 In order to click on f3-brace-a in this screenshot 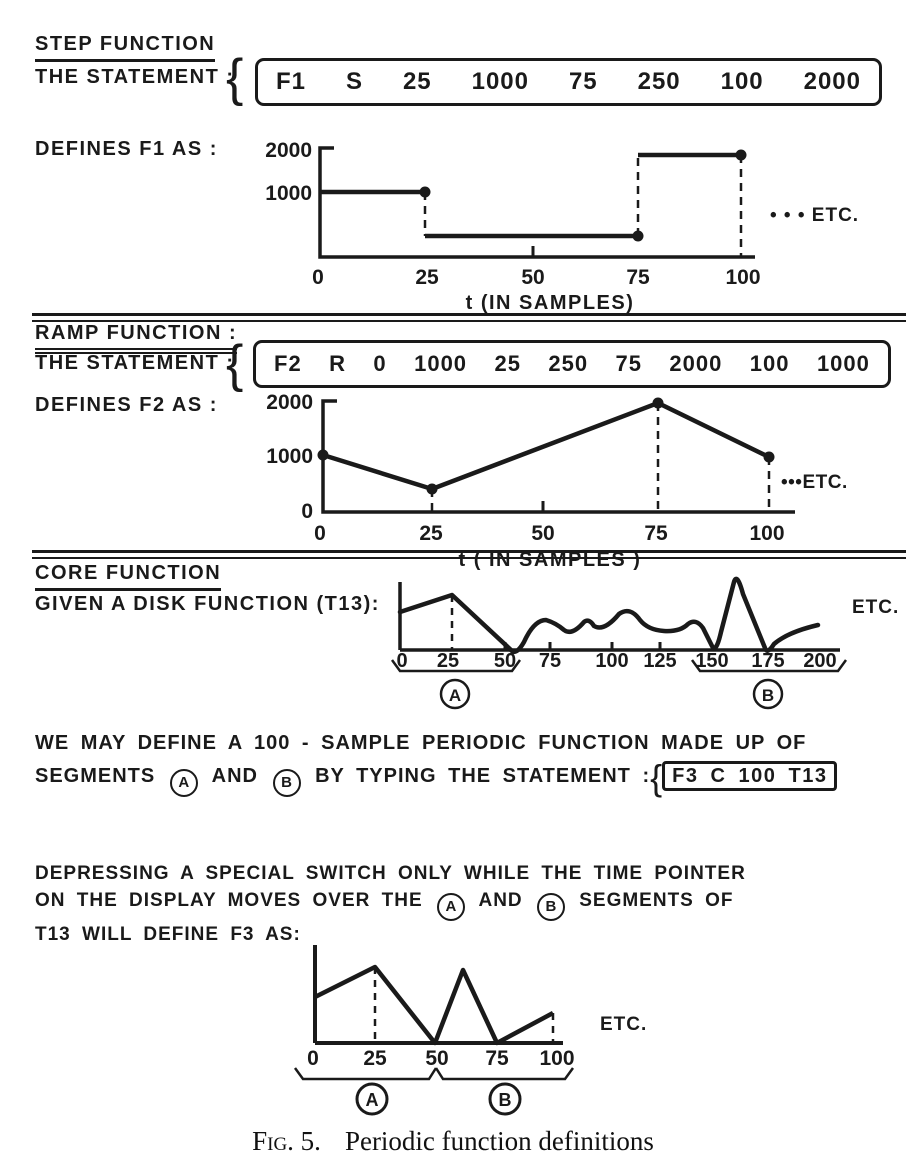, I will do `click(365, 1074)`.